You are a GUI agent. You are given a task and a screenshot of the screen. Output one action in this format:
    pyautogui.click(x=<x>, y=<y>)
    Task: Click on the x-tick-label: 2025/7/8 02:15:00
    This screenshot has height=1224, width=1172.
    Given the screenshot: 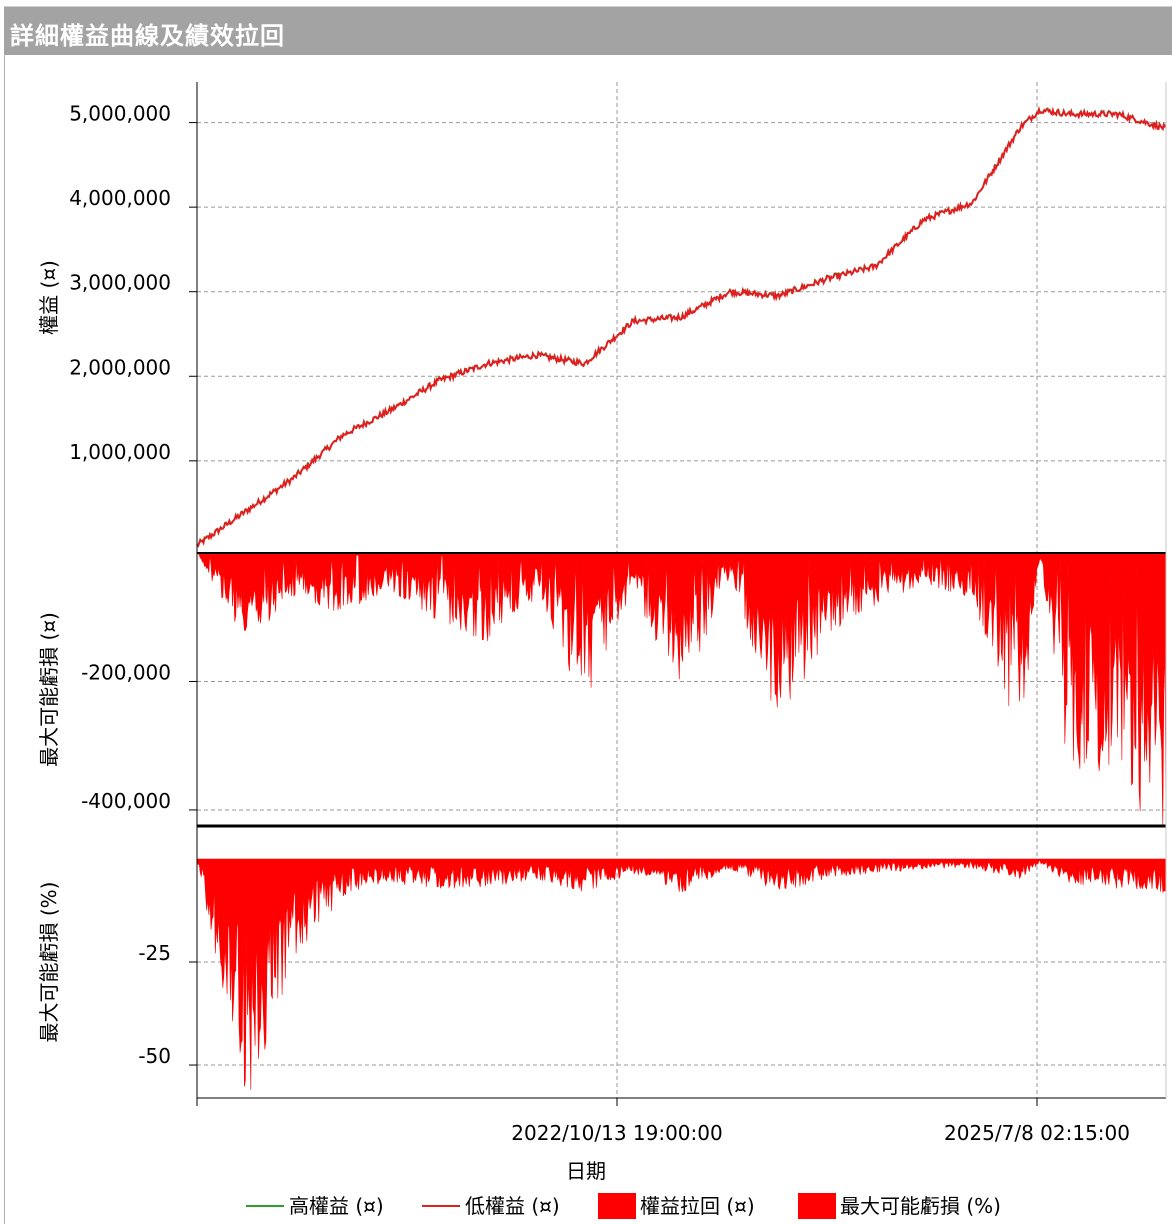 What is the action you would take?
    pyautogui.click(x=1037, y=1133)
    